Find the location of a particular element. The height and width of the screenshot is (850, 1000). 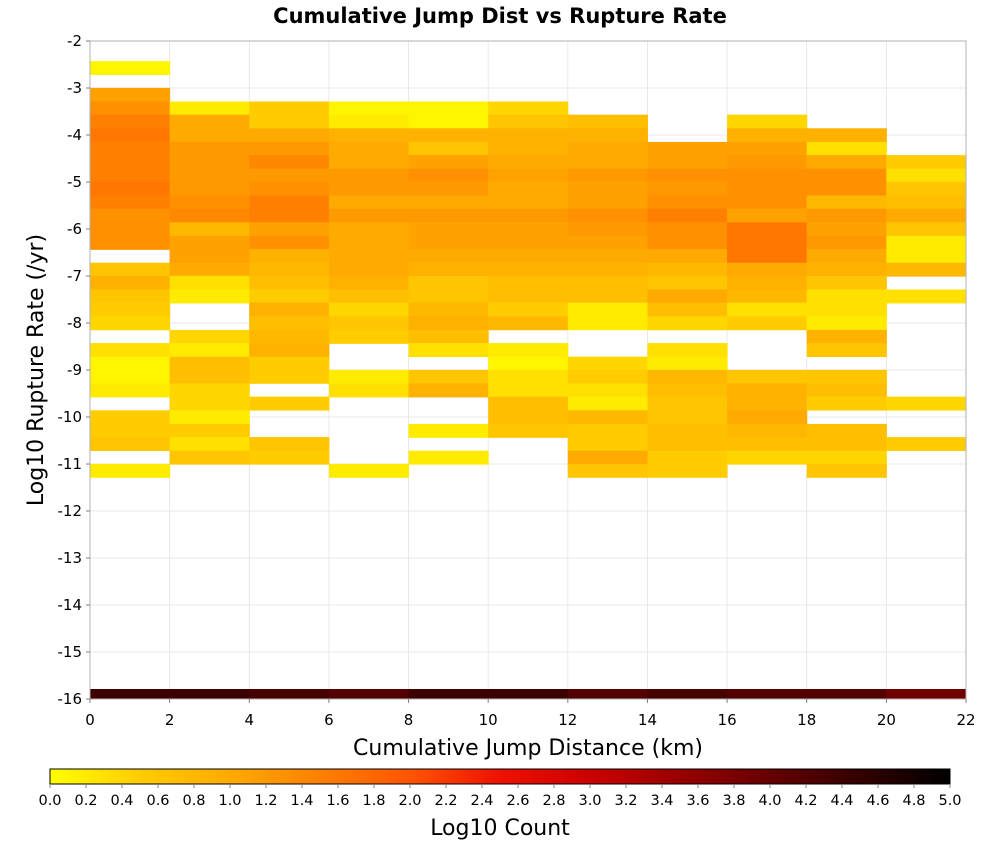

x-tick-label: 20 is located at coordinates (886, 720).